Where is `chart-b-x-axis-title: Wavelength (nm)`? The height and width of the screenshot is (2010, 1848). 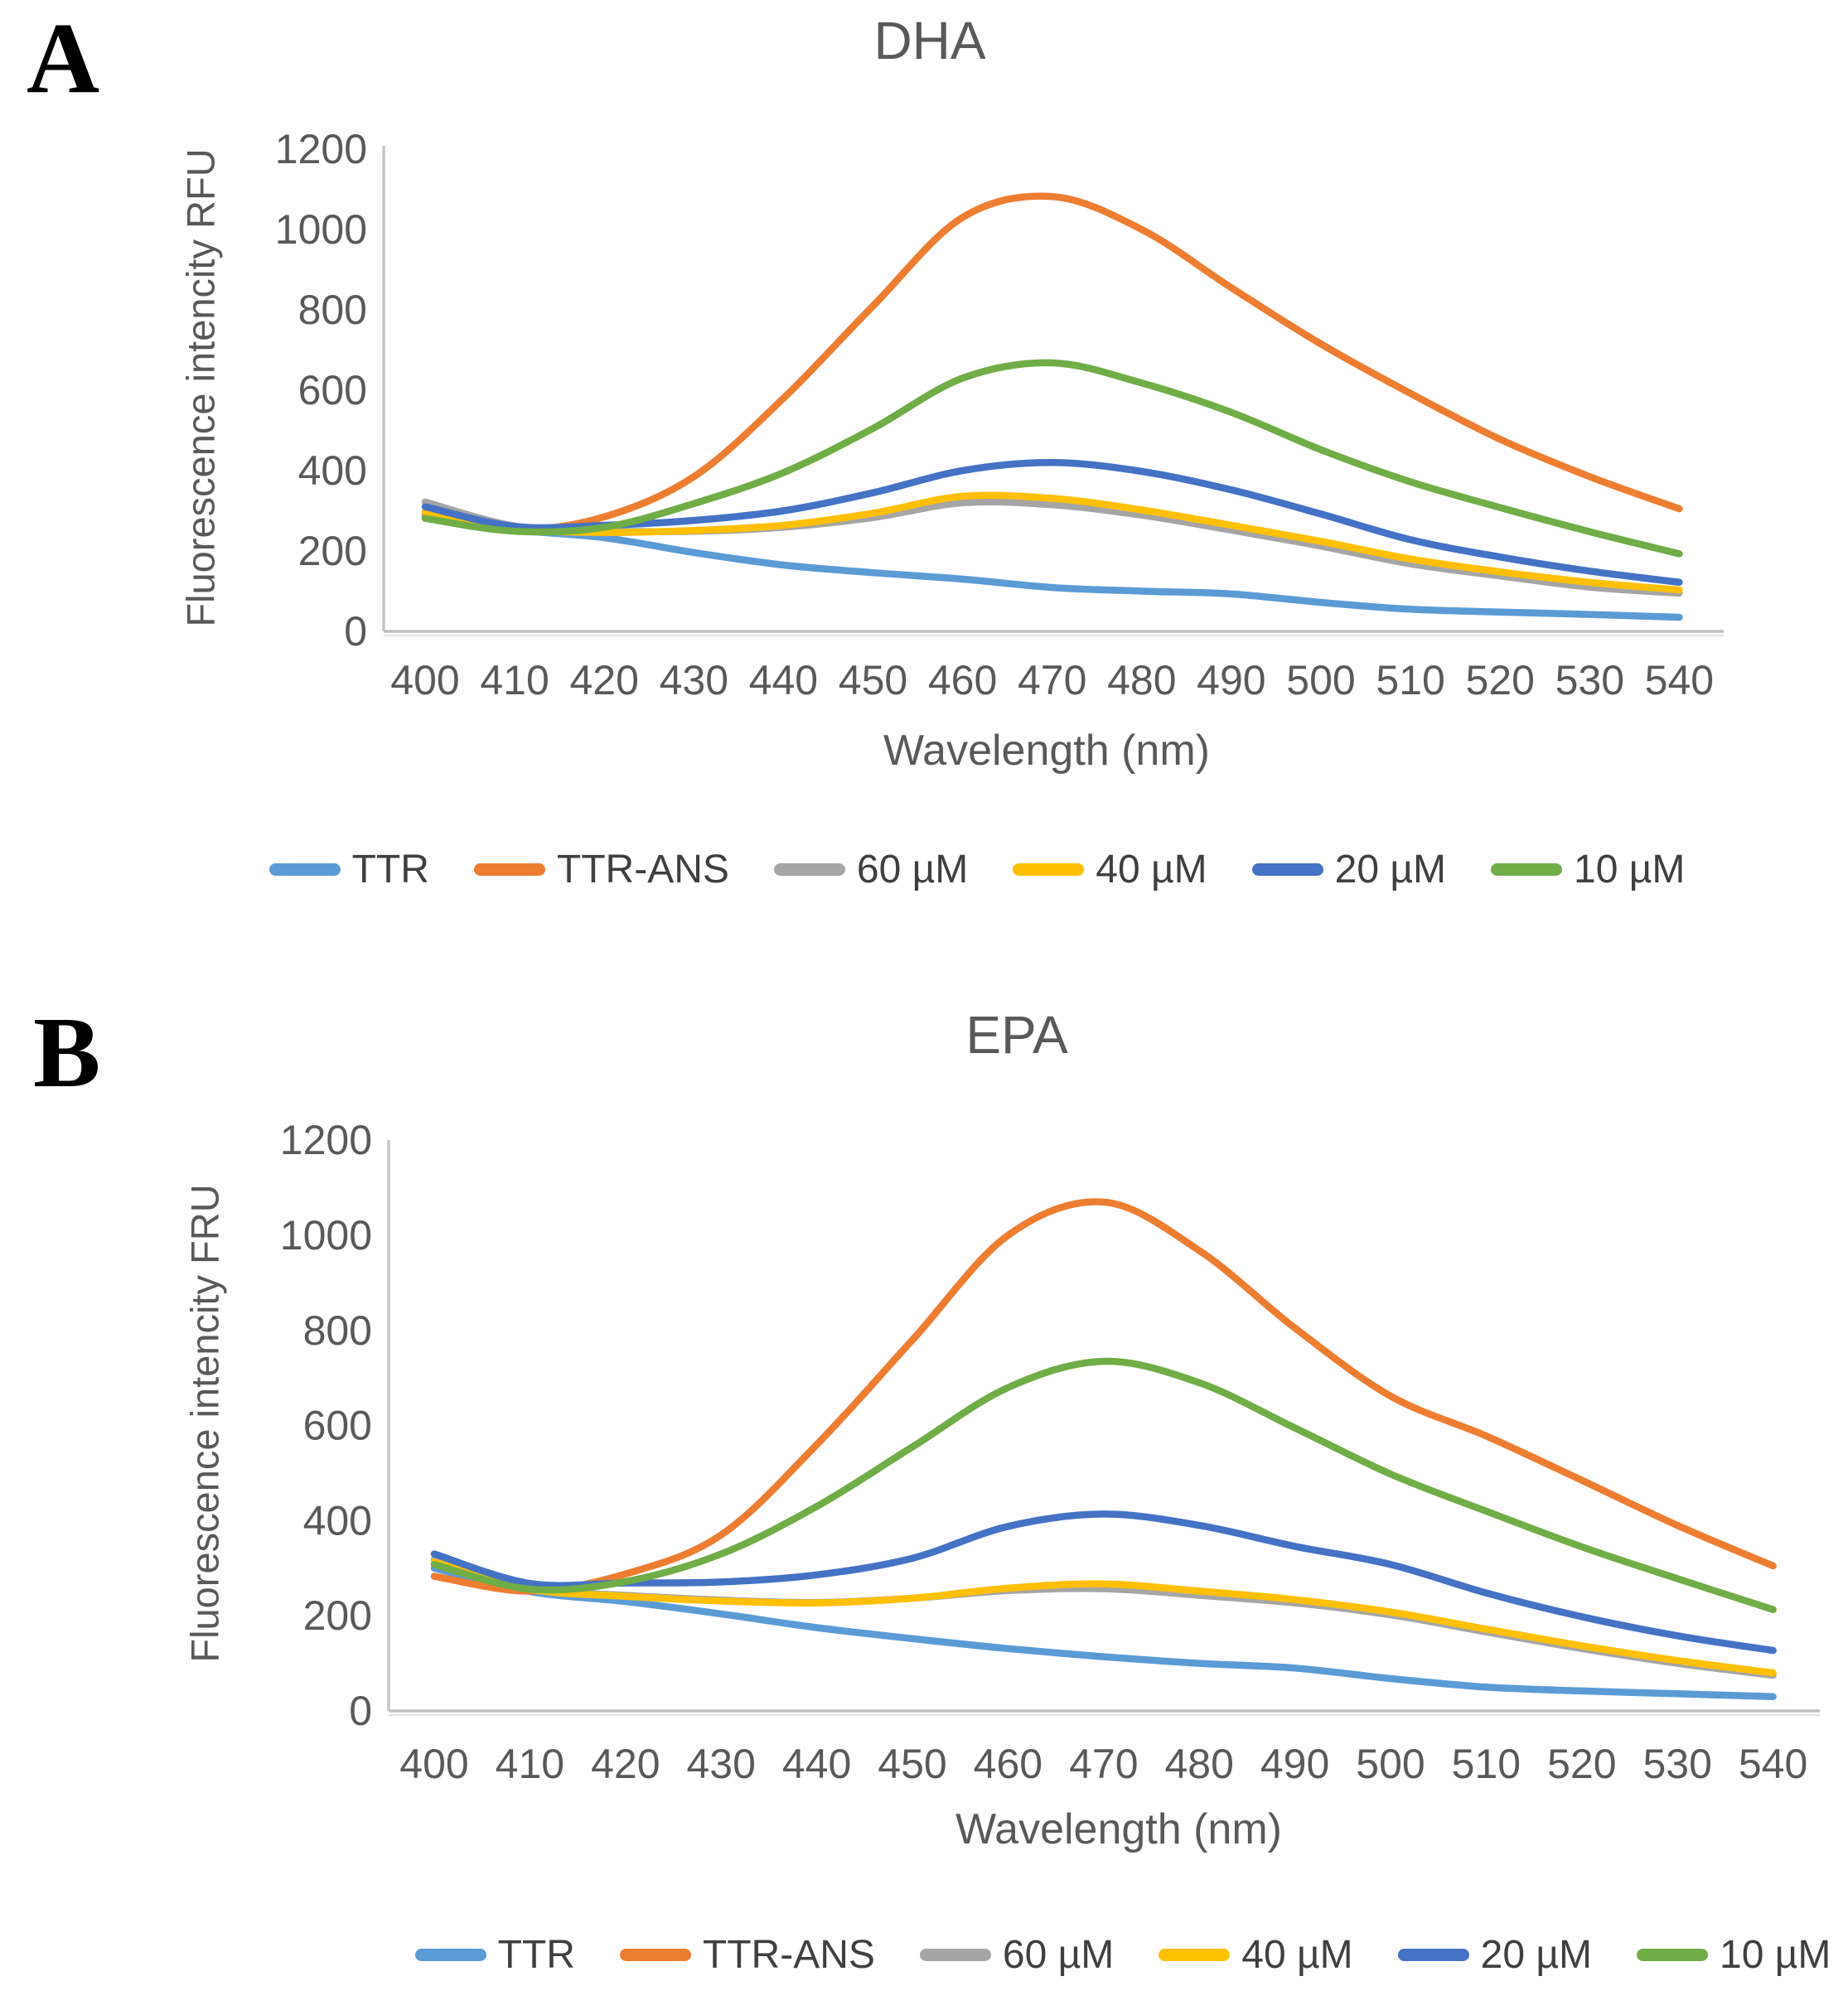
chart-b-x-axis-title: Wavelength (nm) is located at coordinates (1118, 1829).